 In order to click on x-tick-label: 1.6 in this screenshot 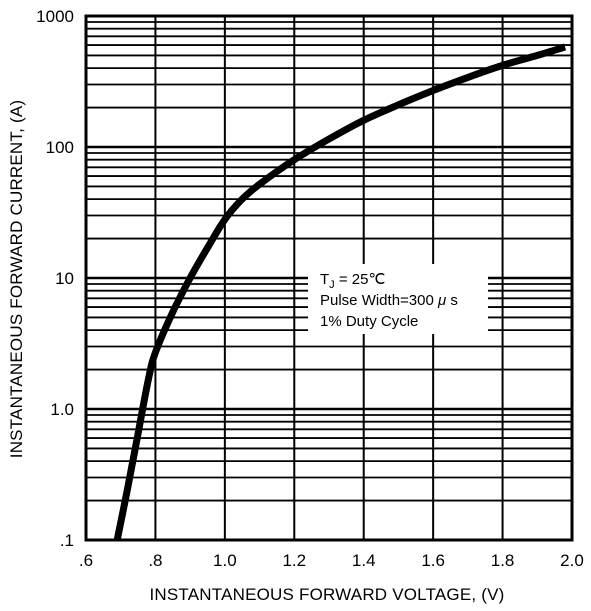, I will do `click(433, 560)`.